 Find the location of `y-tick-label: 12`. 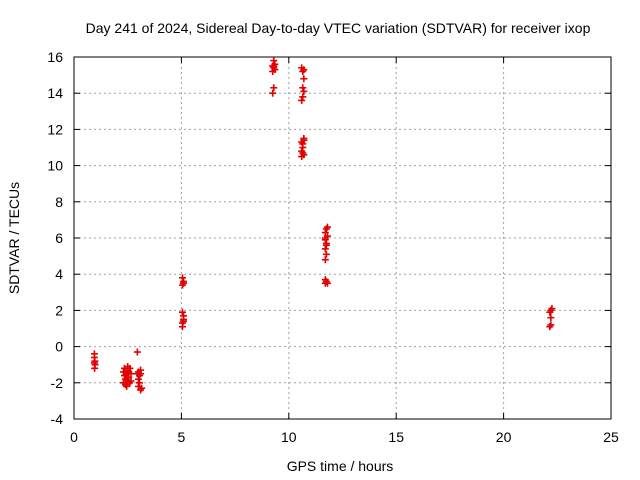

y-tick-label: 12 is located at coordinates (55, 129).